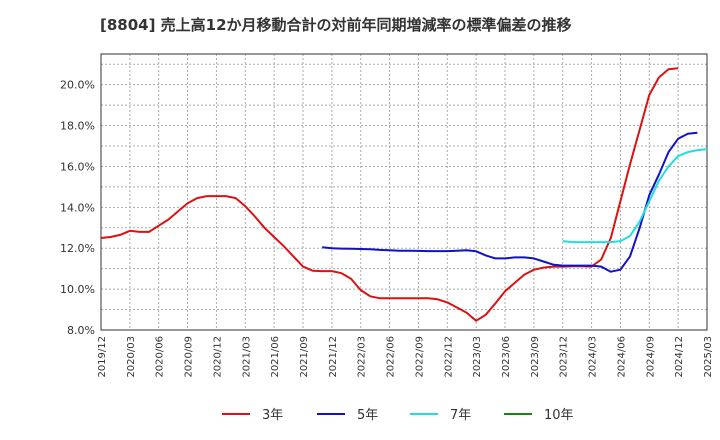  I want to click on y-tick-label: 8.0%, so click(81, 330).